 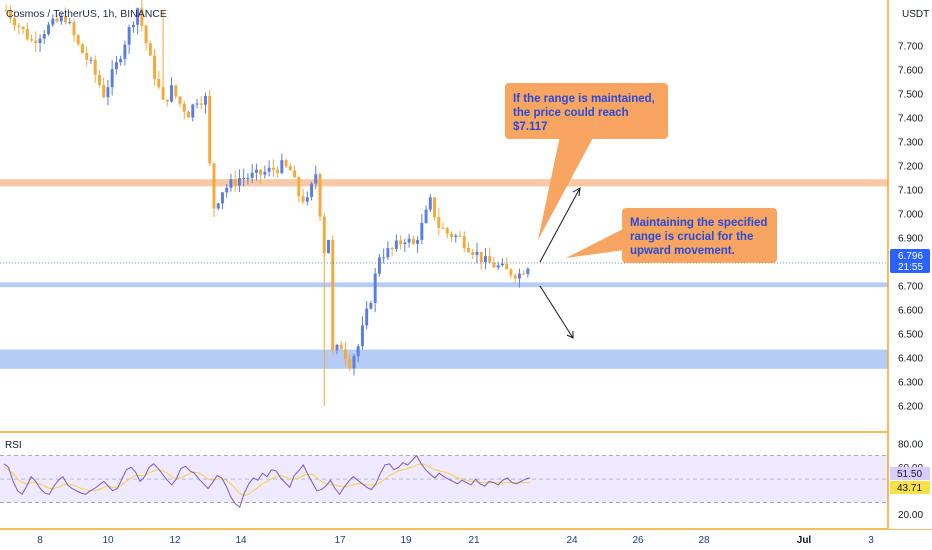 I want to click on time-tick: 14, so click(x=241, y=540).